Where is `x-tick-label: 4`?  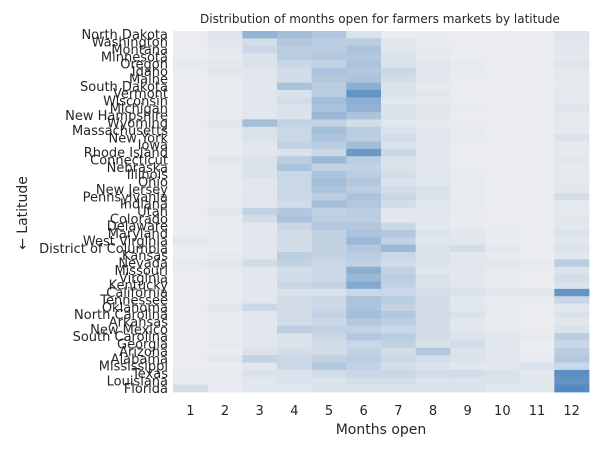
x-tick-label: 4 is located at coordinates (294, 411).